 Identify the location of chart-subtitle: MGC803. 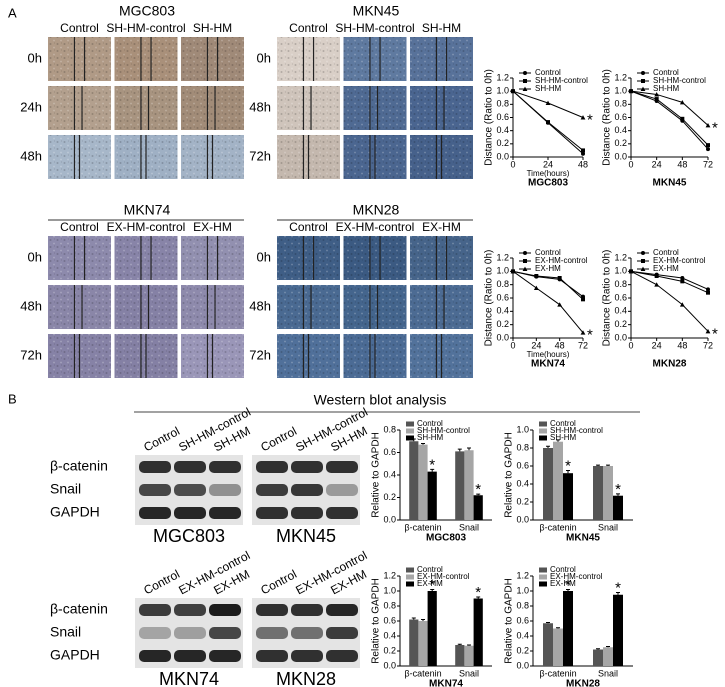
(548, 183).